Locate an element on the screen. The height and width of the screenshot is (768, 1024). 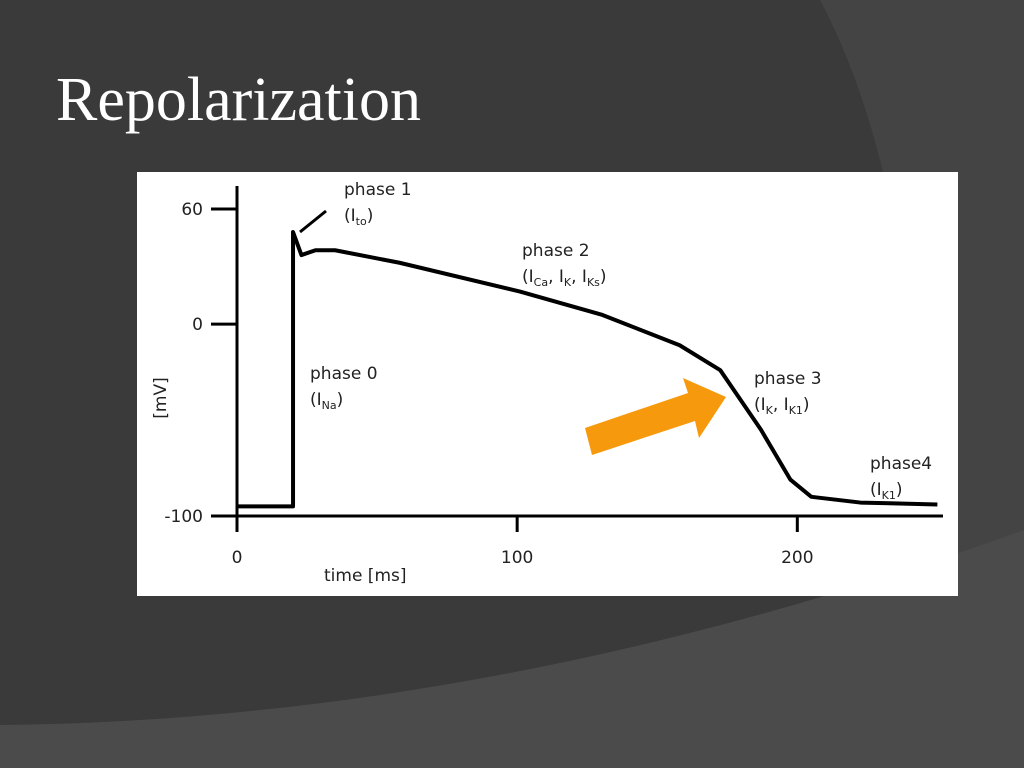
current-label: (Ito) is located at coordinates (358, 217).